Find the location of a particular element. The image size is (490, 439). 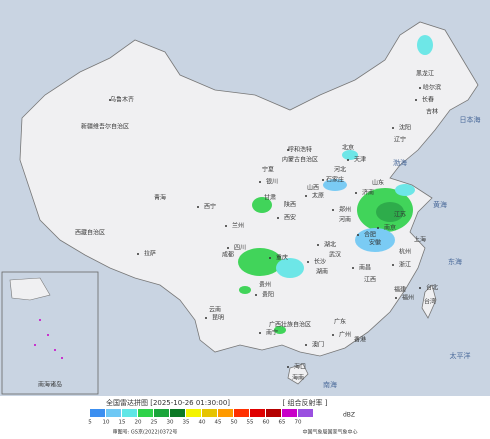

place-label: 河北 is located at coordinates (340, 170).